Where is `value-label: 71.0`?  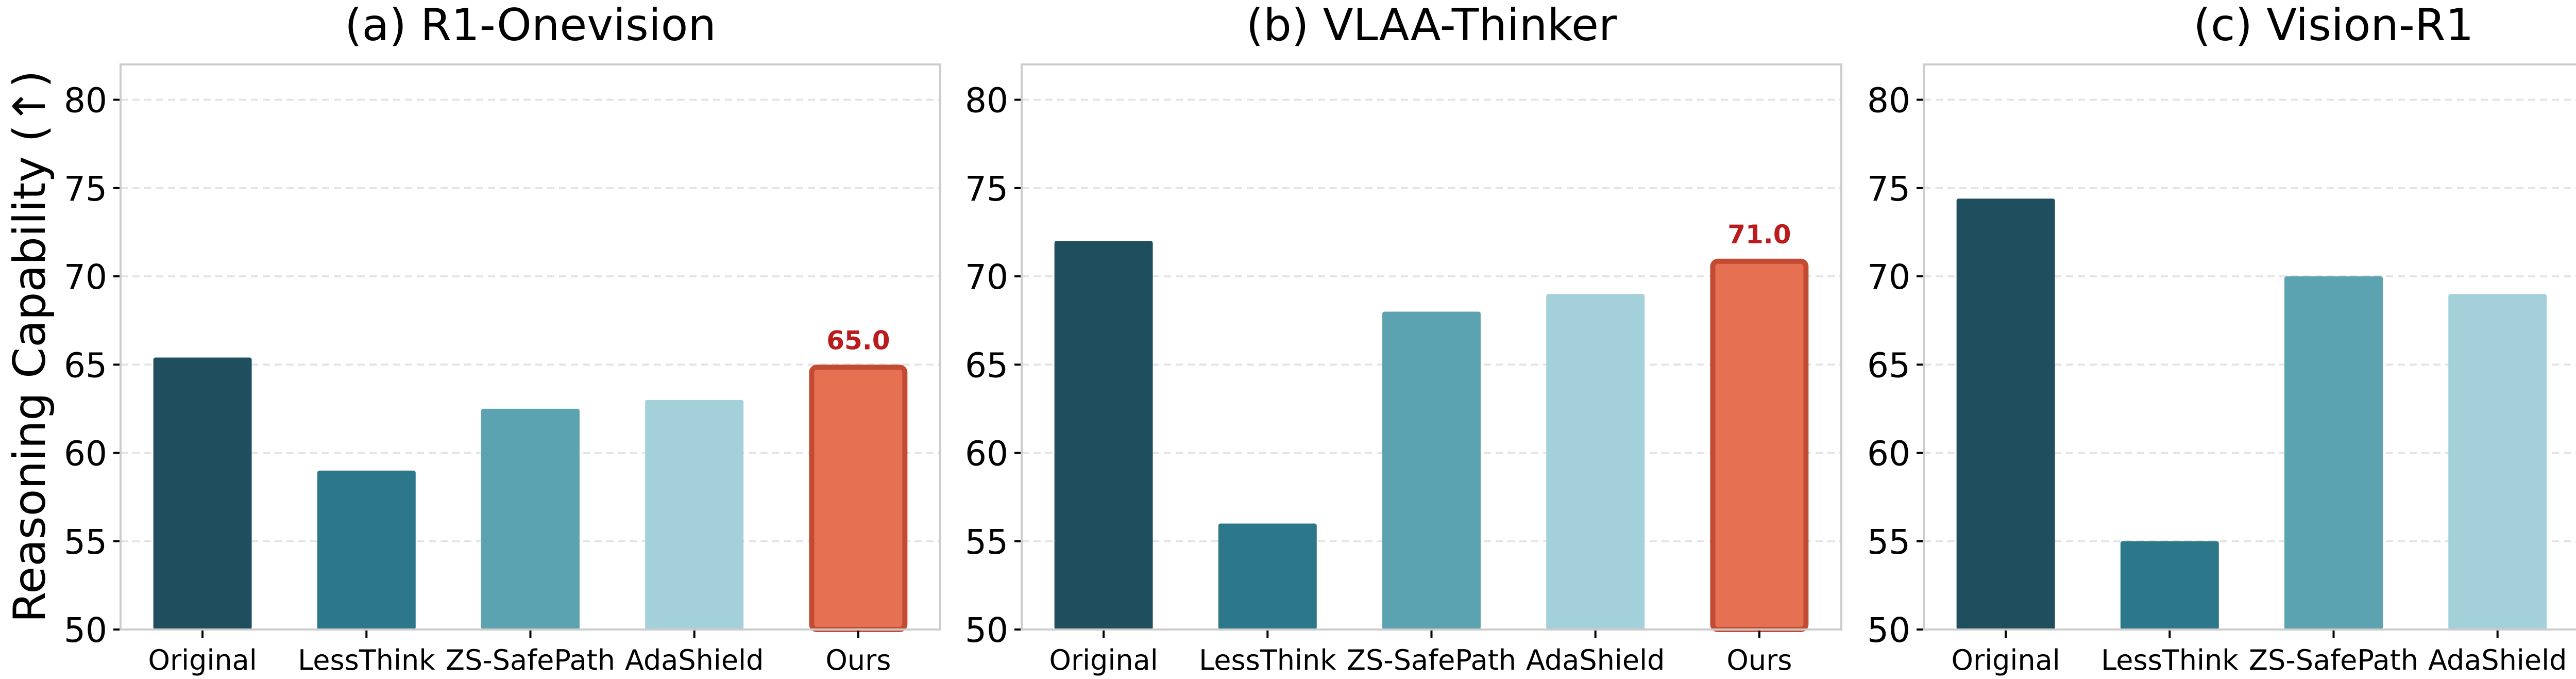
value-label: 71.0 is located at coordinates (1759, 235).